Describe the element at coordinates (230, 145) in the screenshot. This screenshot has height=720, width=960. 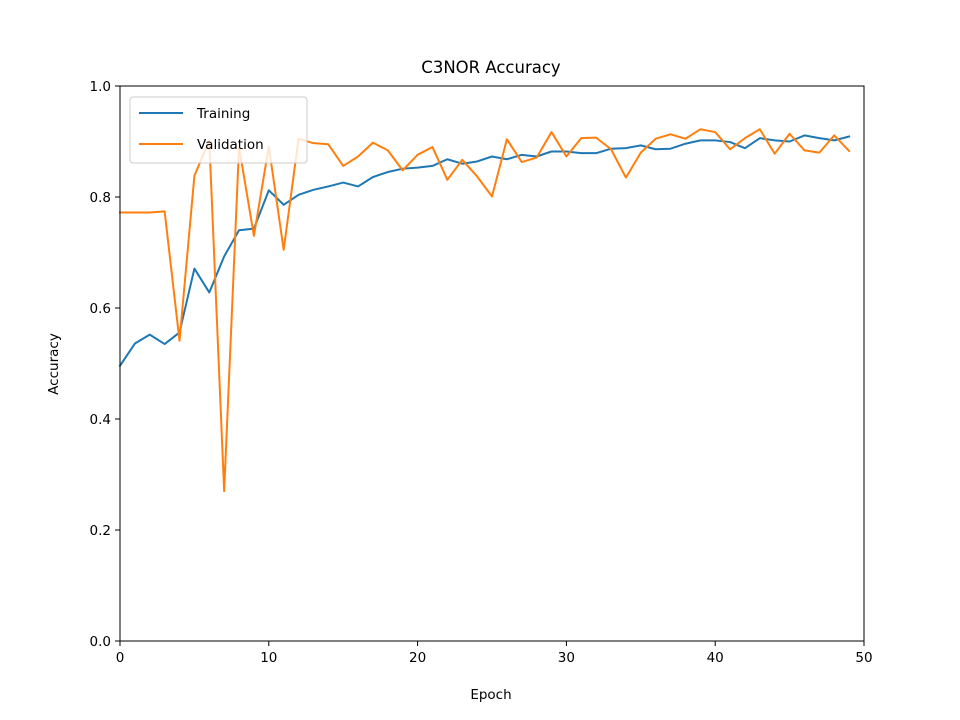
I see `legend-label-validation: Validation` at that location.